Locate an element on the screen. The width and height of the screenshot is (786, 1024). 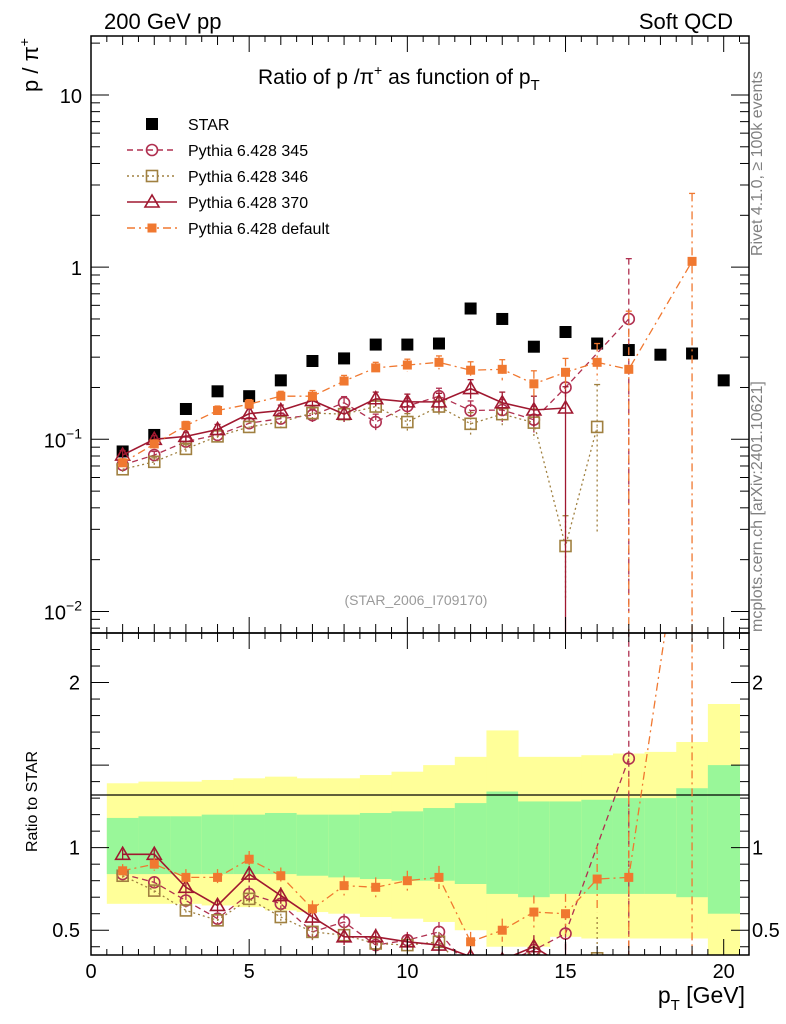
rivet-side-label: Rivet 4.1.0, ≥ 100k events is located at coordinates (757, 163).